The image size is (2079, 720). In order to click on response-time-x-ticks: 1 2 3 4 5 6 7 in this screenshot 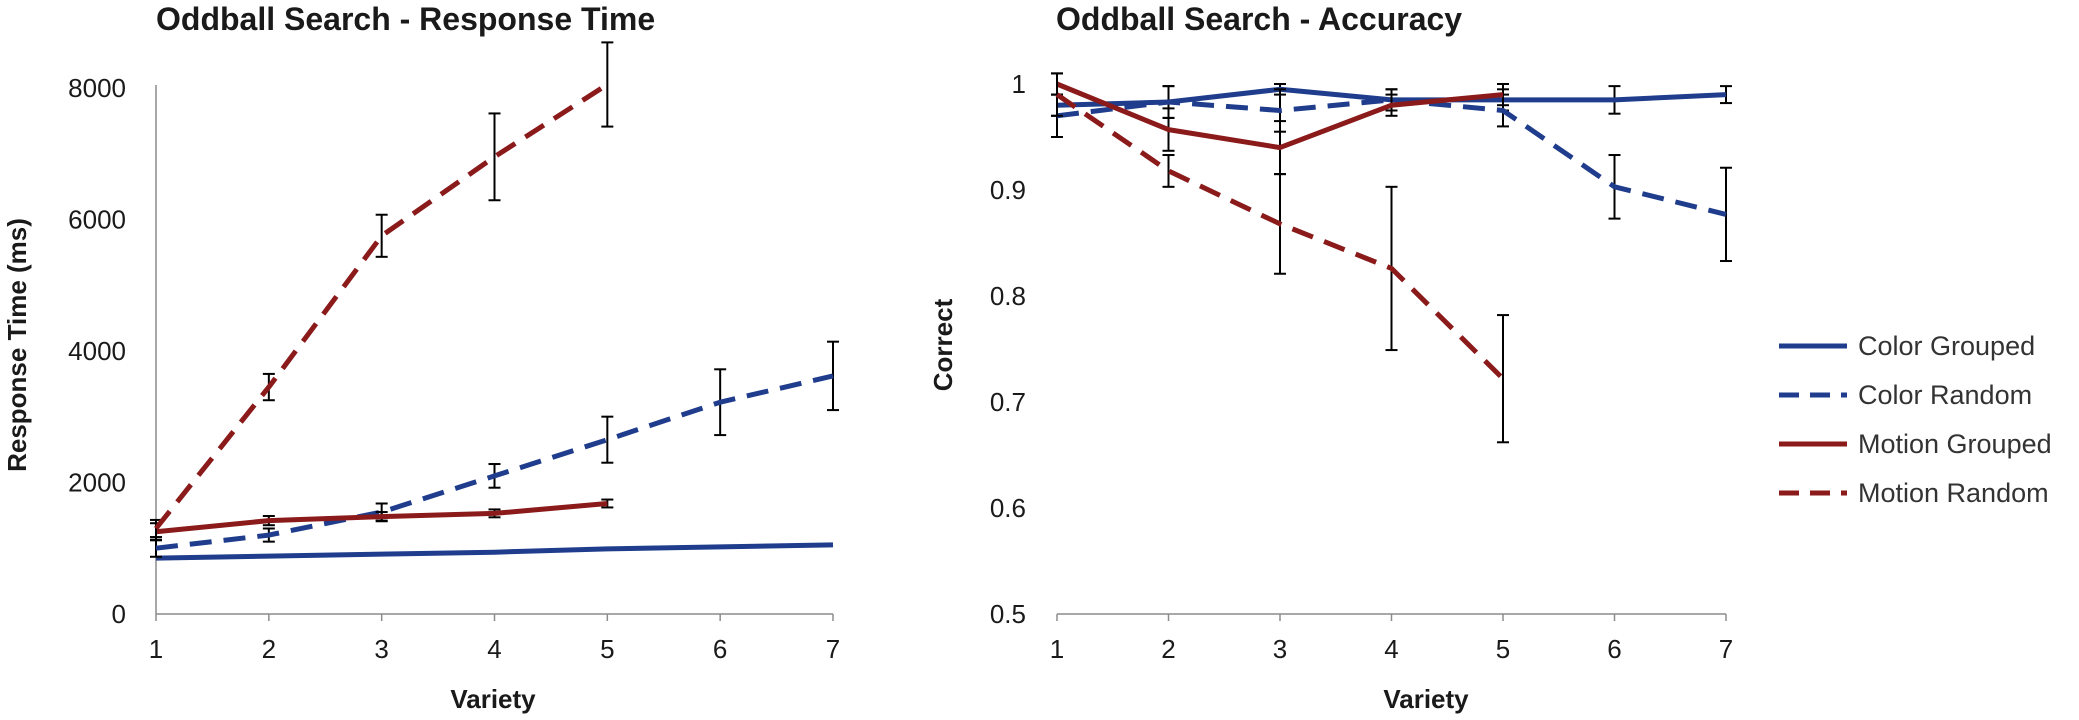, I will do `click(494, 639)`.